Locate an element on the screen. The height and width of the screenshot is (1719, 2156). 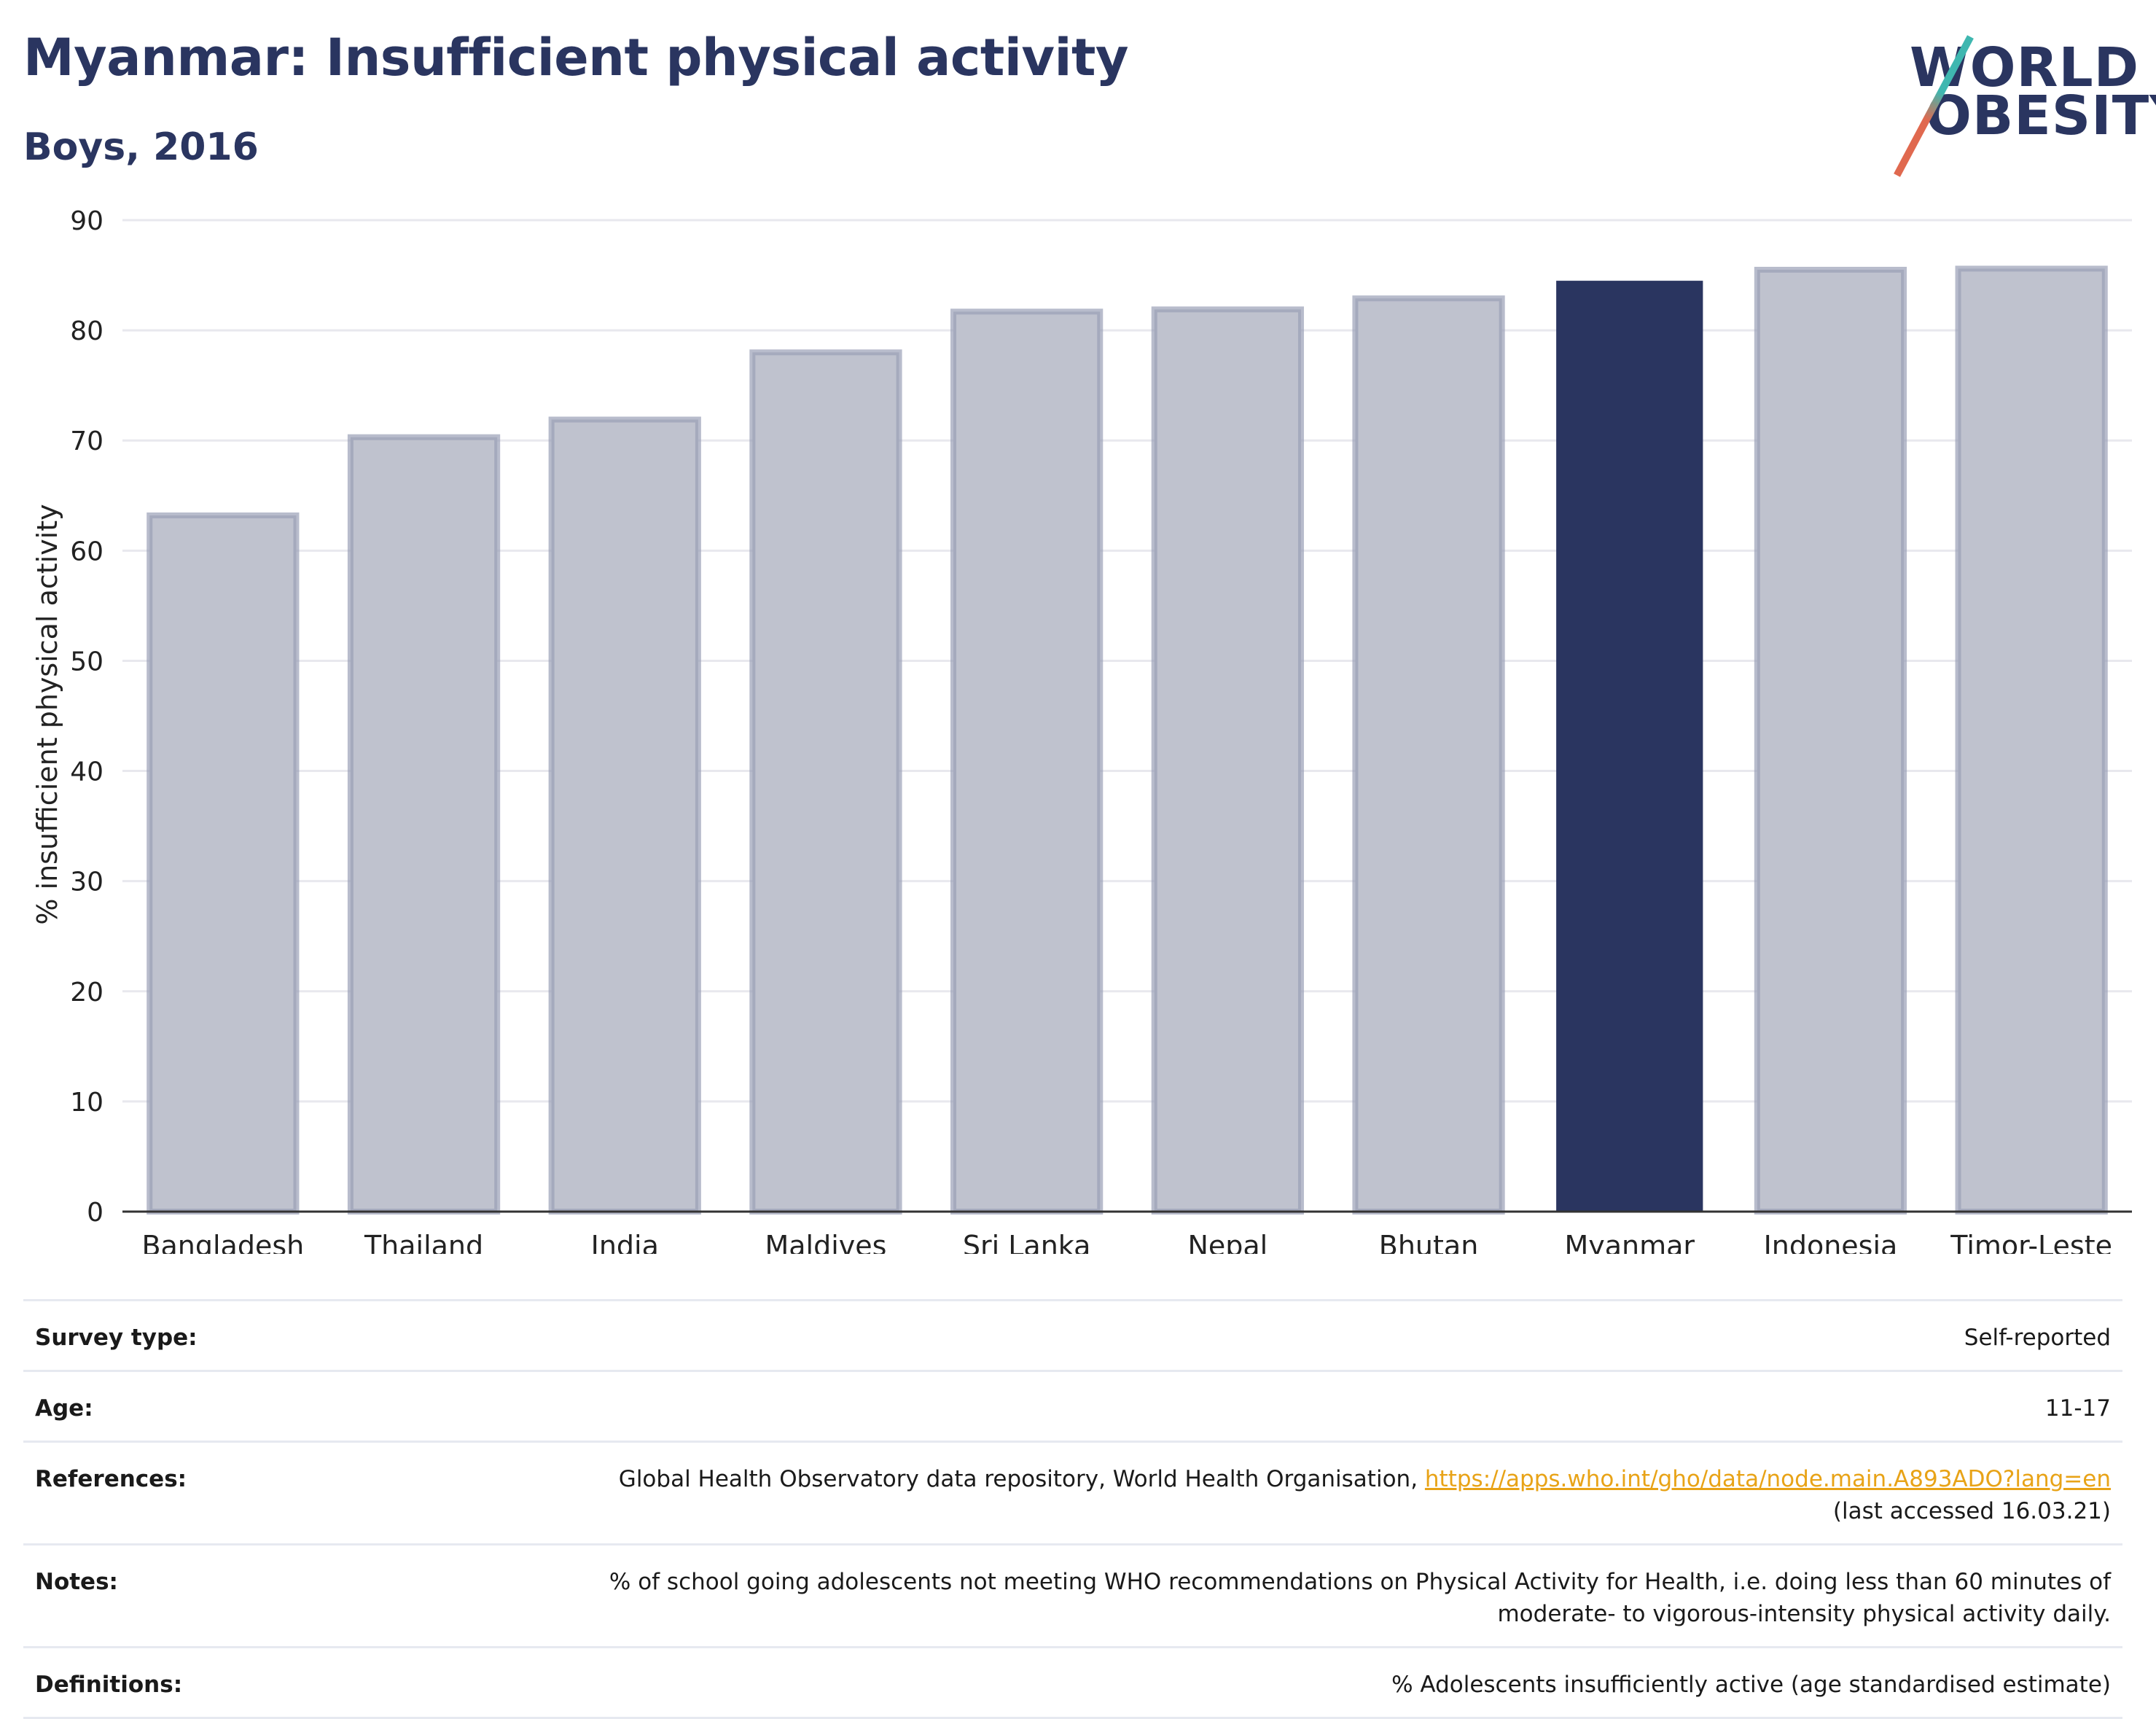
y-tick-label: 60 is located at coordinates (86, 551).